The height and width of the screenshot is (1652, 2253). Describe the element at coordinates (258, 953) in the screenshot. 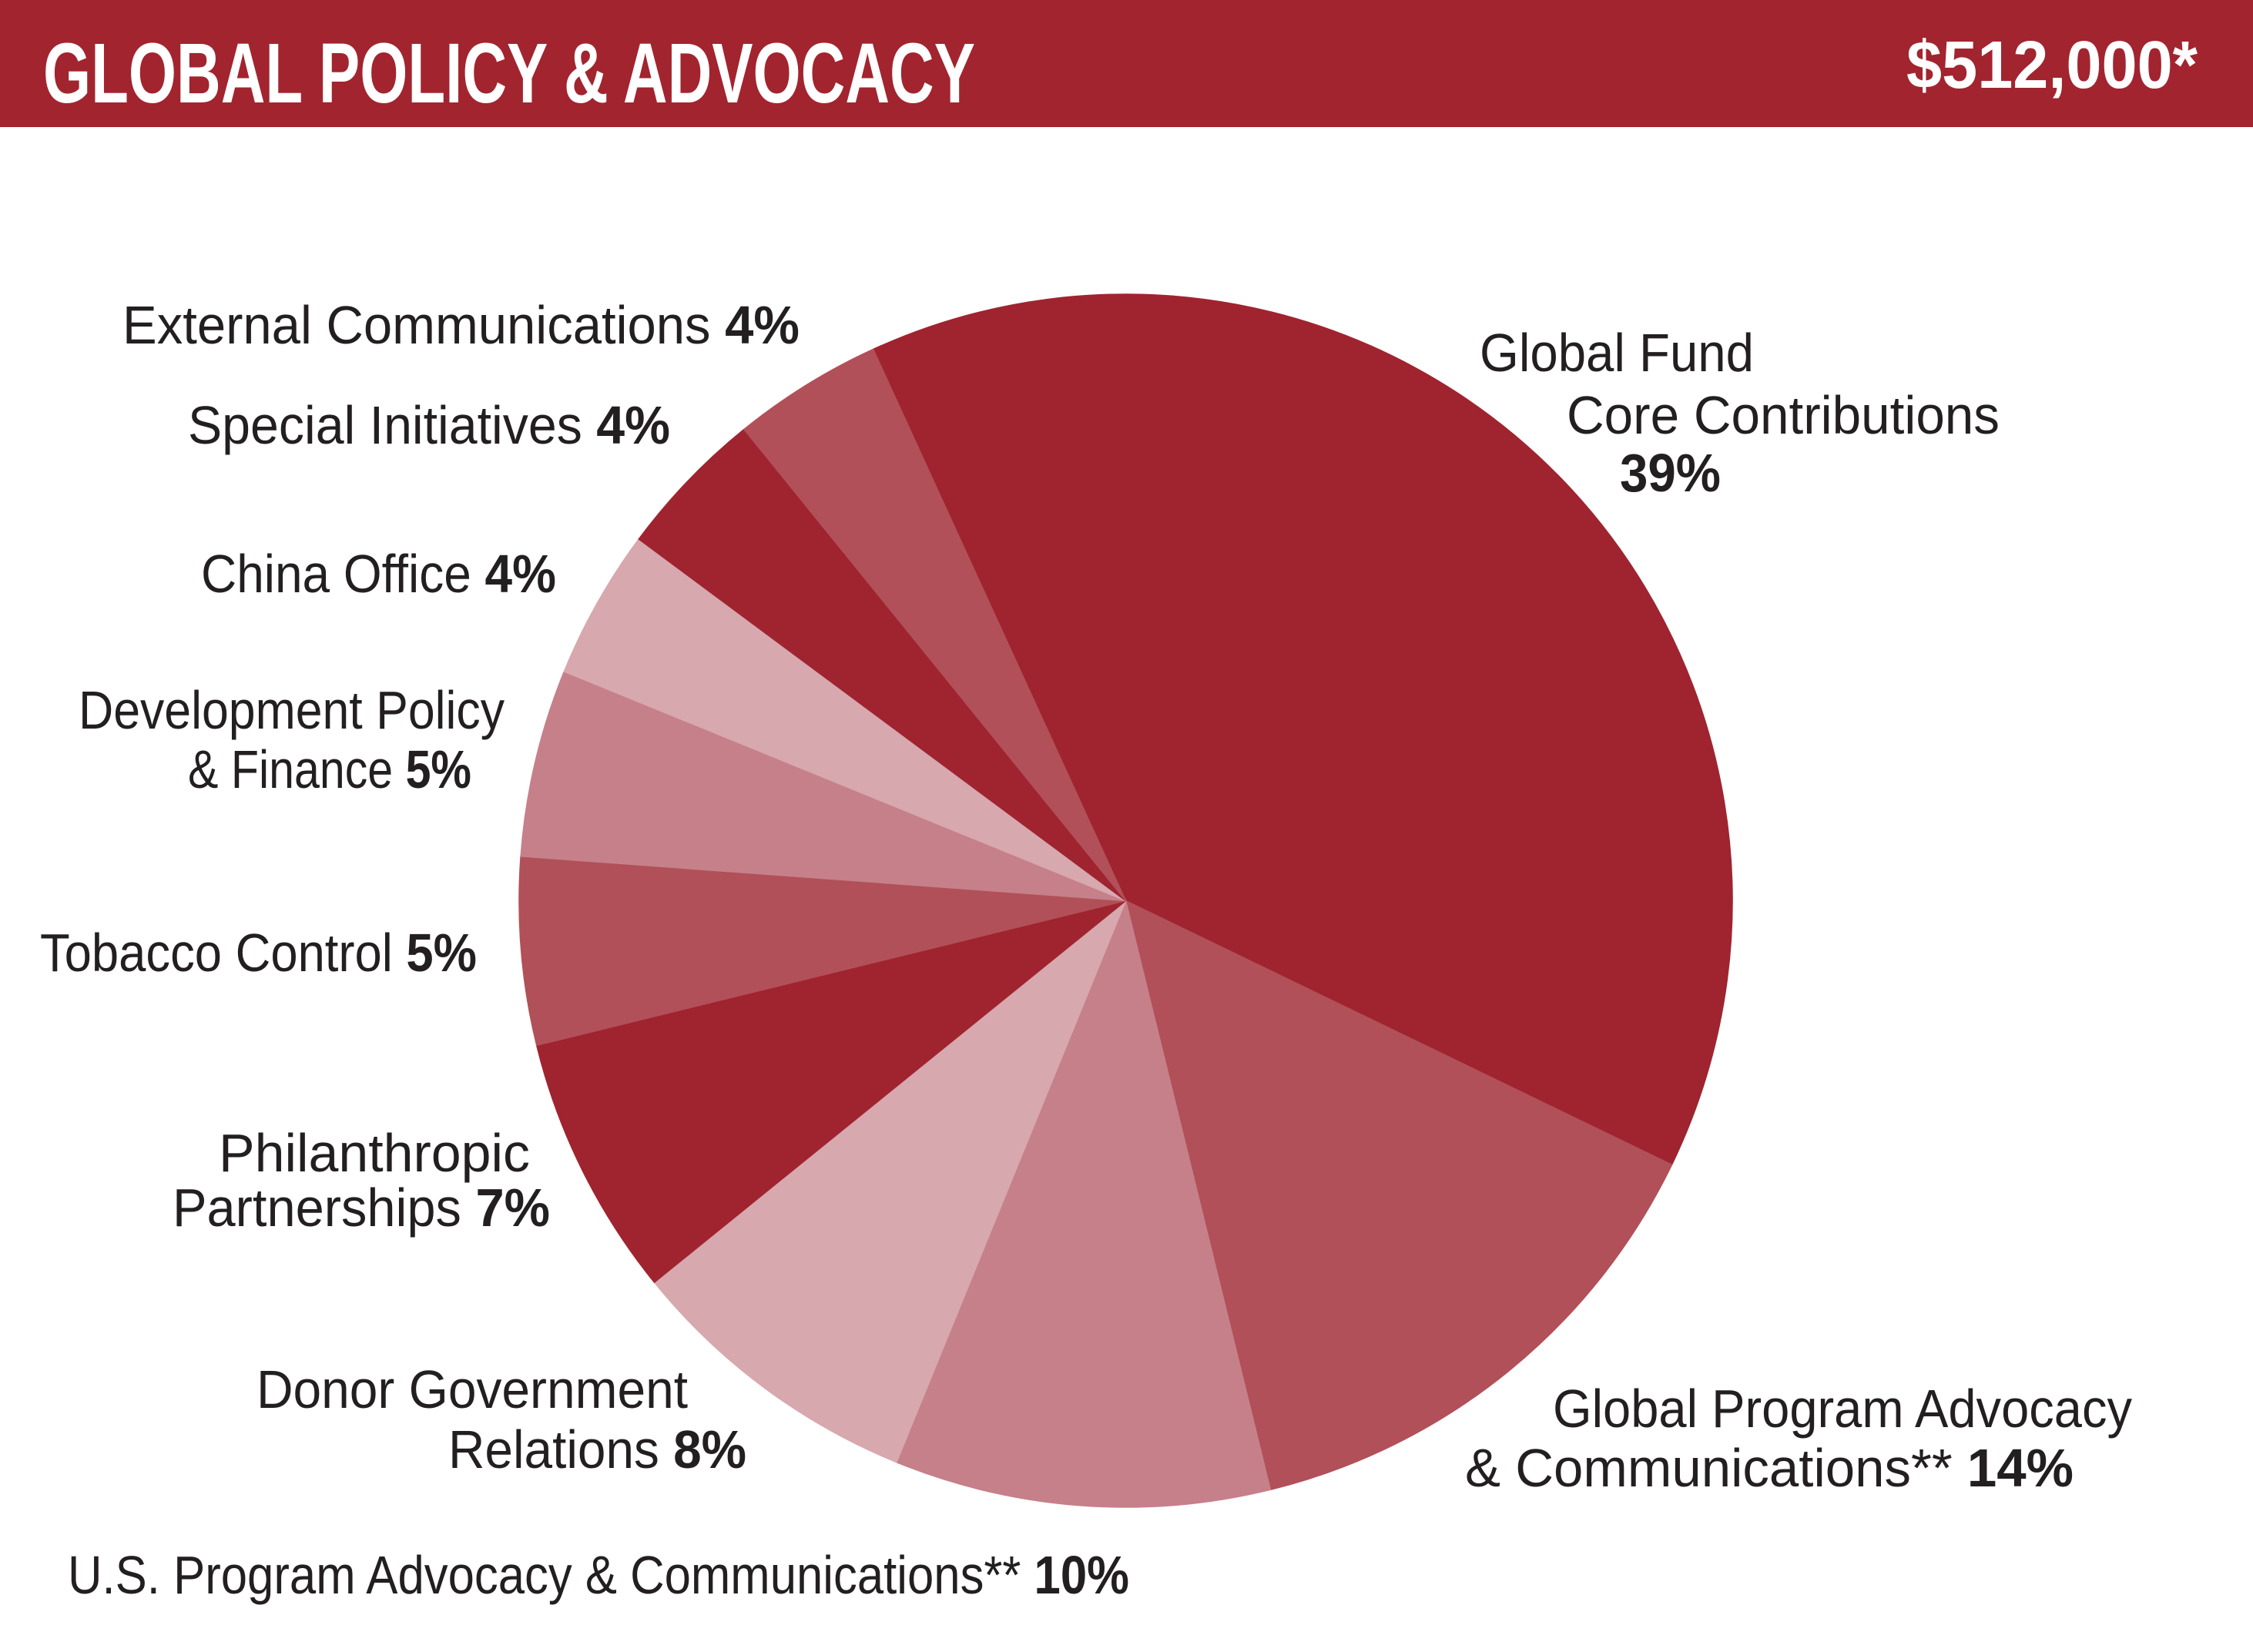

I see `svg-text: Tobacco Control 5%` at that location.